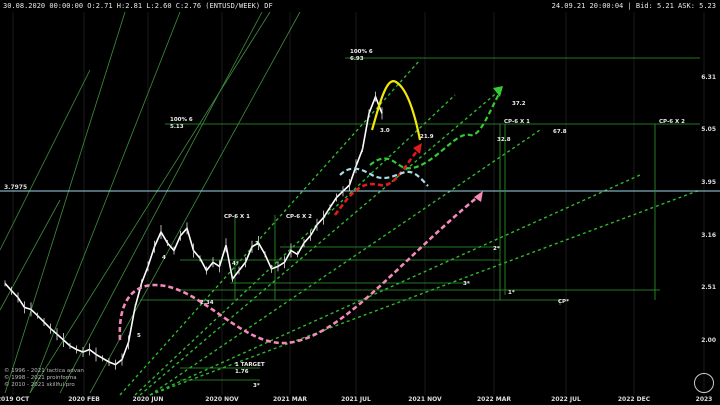  I want to click on credit-line-3: © 2010 - 2021 skillful pro, so click(39, 385).